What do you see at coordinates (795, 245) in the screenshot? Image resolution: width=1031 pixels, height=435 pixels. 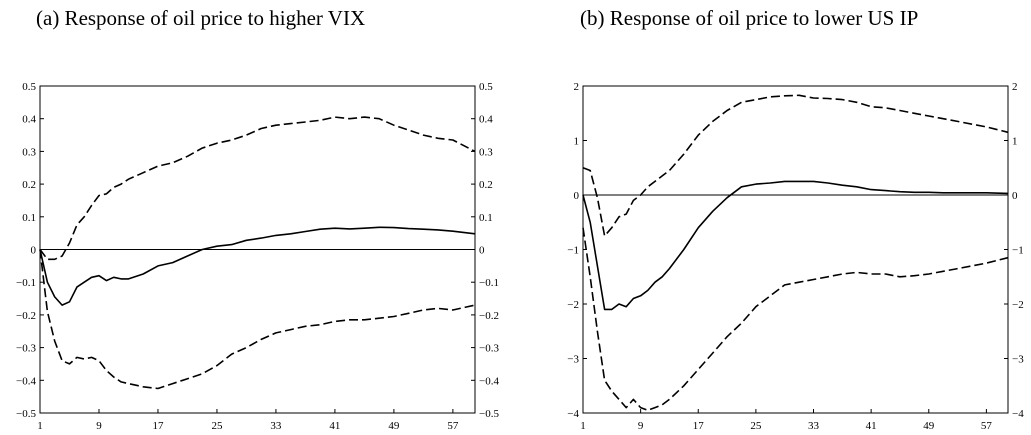 I see `panel-b-irf-line` at bounding box center [795, 245].